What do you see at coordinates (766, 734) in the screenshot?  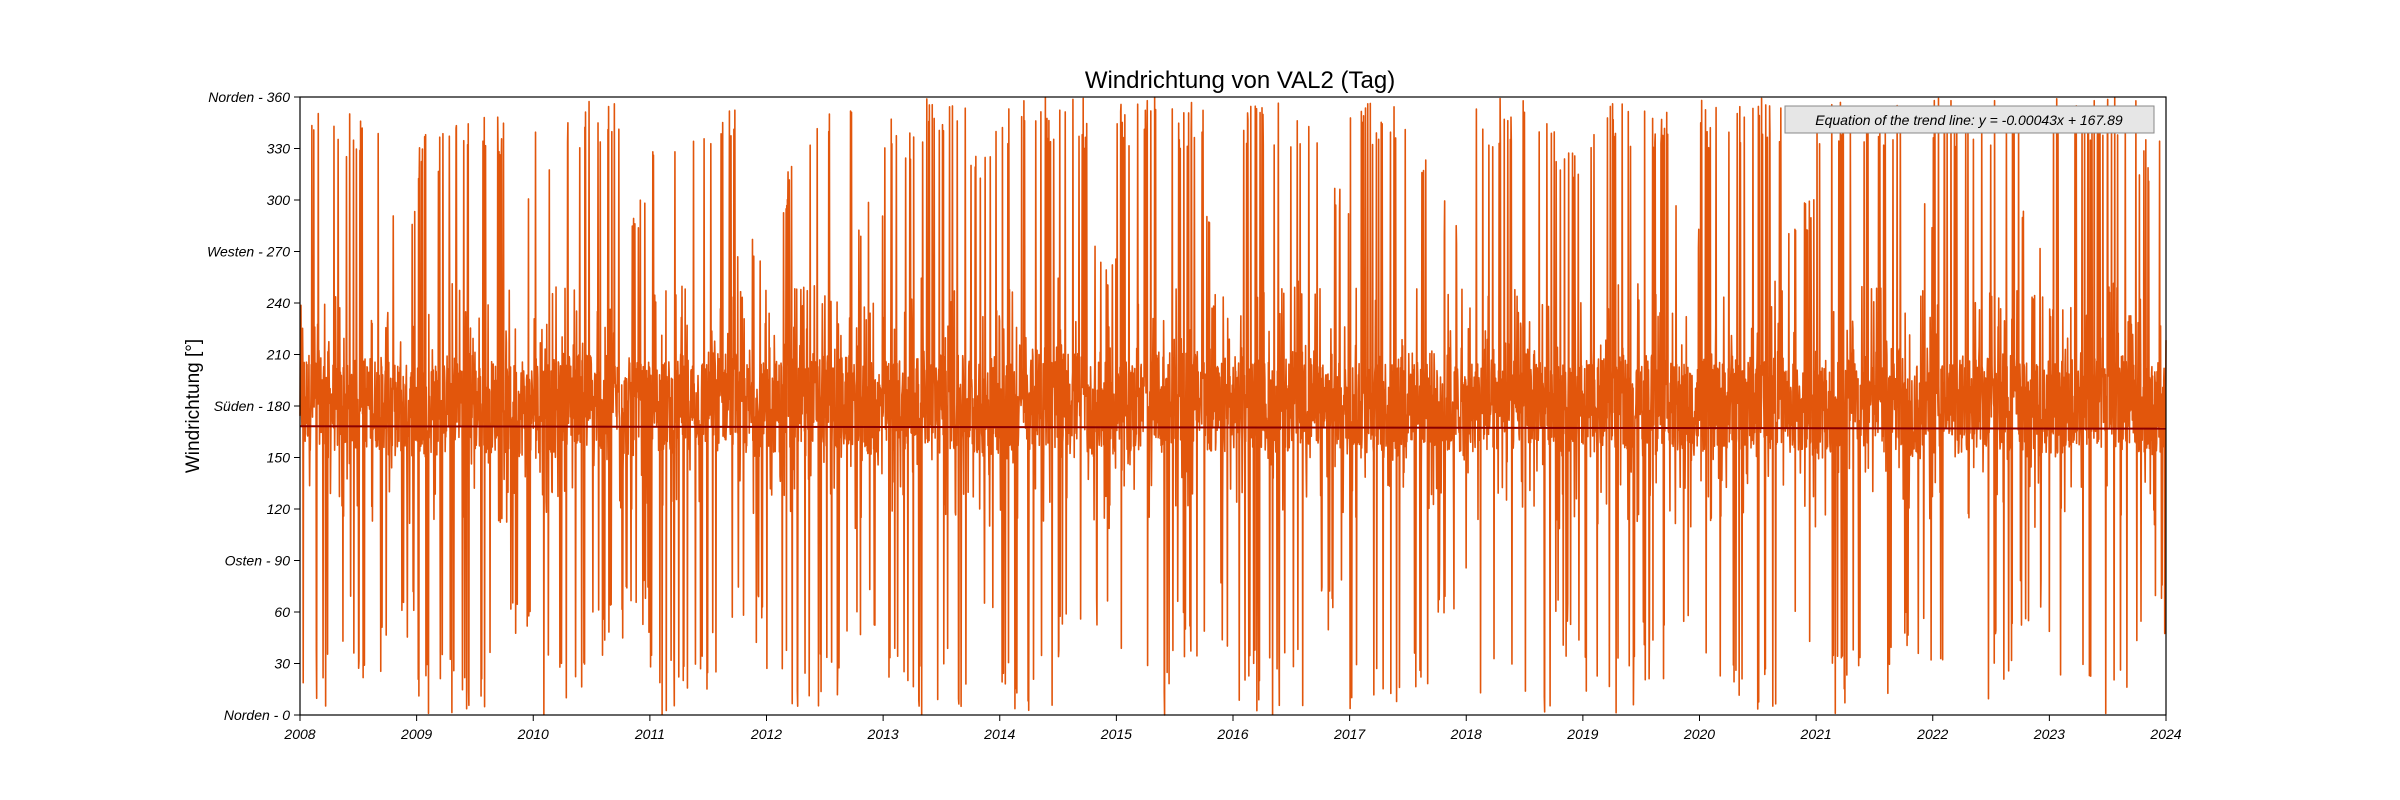 I see `x-tick-label: 2012` at bounding box center [766, 734].